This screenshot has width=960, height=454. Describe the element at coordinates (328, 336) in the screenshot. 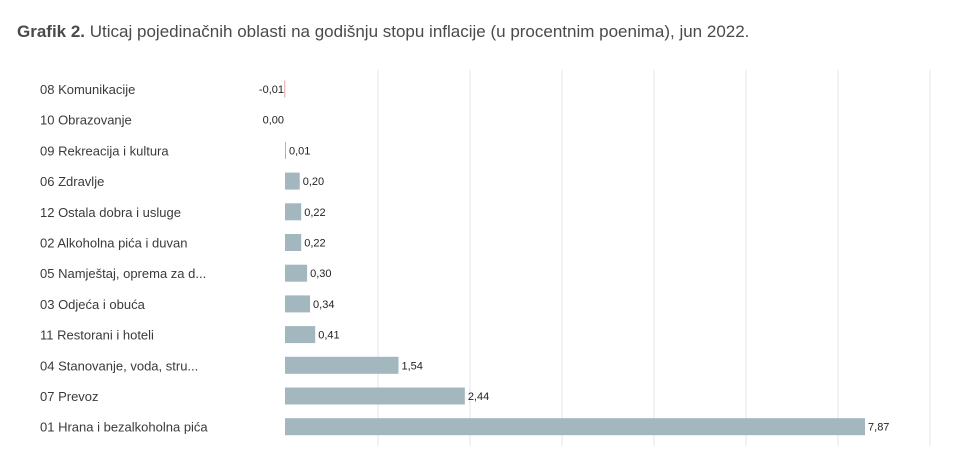

I see `value-label: 0,41` at that location.